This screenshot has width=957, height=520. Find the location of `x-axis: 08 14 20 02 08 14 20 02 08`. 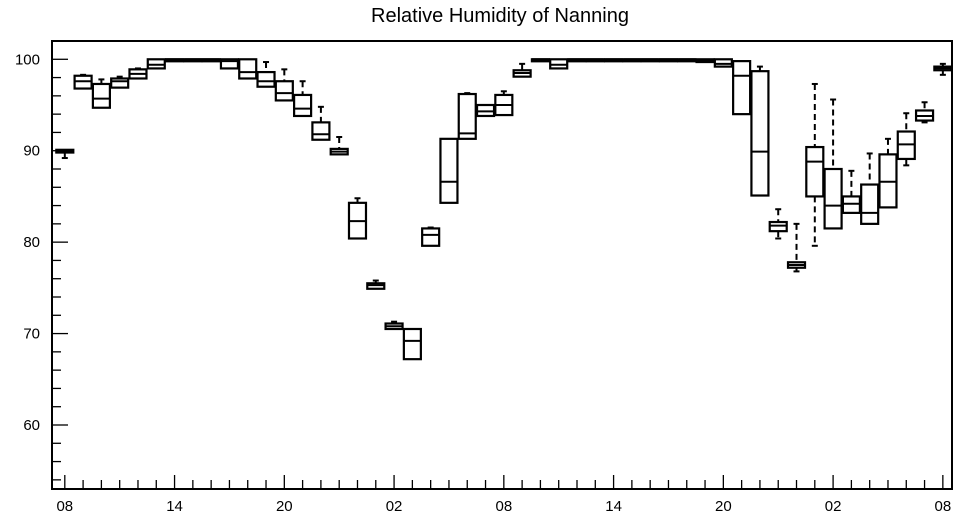

x-axis: 08 14 20 02 08 14 20 02 08 is located at coordinates (503, 495).